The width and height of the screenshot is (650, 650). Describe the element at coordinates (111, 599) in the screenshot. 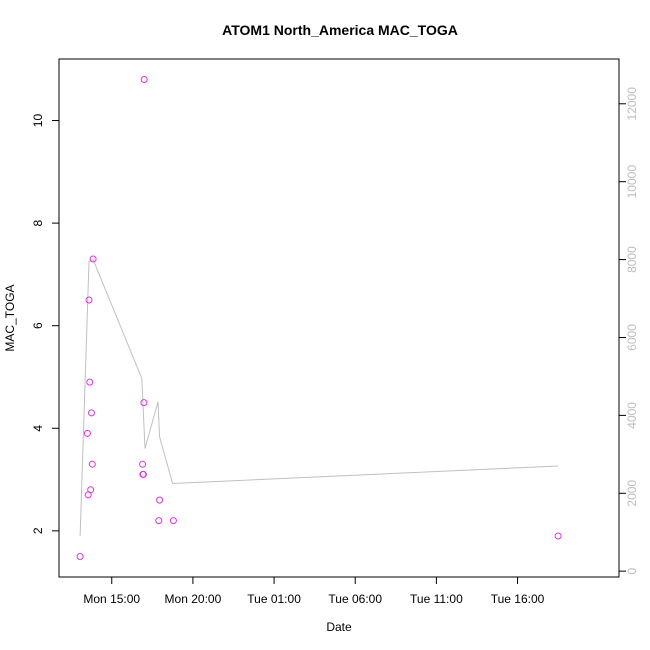

I see `x-tick-label: Mon 15:00` at that location.